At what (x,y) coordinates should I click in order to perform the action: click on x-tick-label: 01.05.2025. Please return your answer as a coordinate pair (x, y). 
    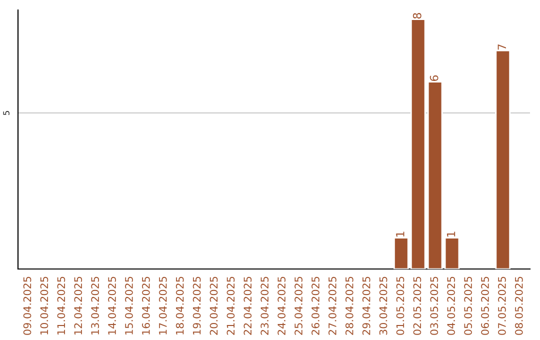
    Looking at the image, I should click on (400, 305).